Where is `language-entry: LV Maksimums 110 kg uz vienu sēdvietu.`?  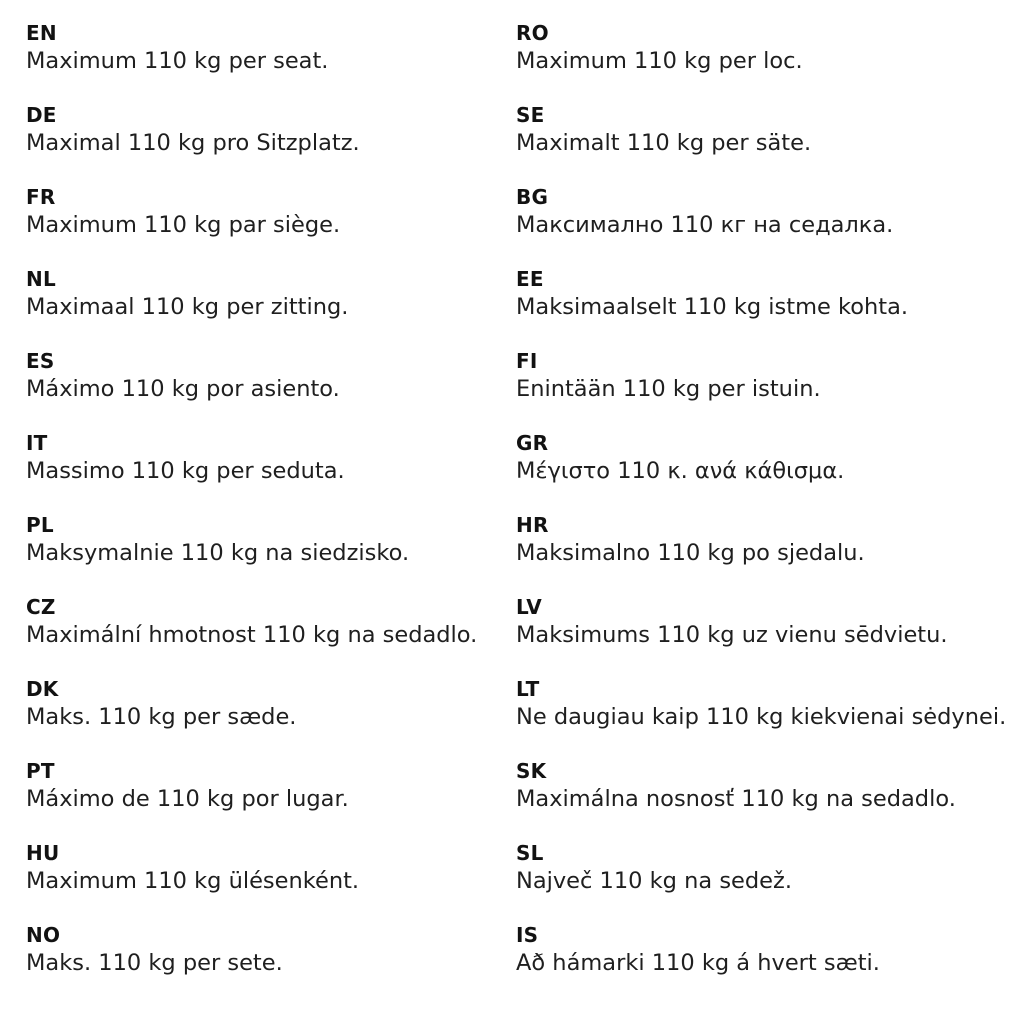 language-entry: LV Maksimums 110 kg uz vienu sēdvietu. is located at coordinates (763, 635).